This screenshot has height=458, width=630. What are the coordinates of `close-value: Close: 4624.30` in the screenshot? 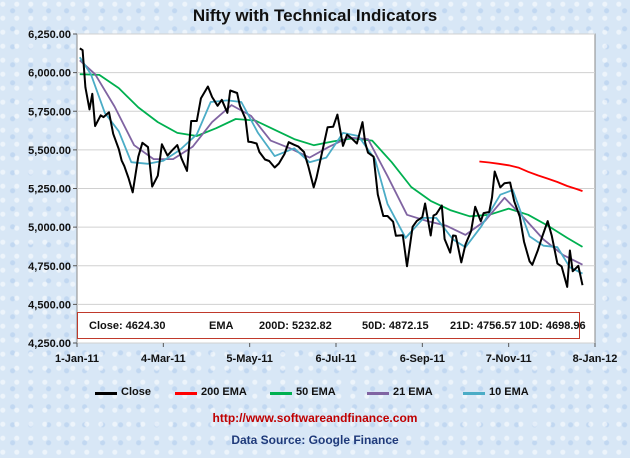 It's located at (127, 326).